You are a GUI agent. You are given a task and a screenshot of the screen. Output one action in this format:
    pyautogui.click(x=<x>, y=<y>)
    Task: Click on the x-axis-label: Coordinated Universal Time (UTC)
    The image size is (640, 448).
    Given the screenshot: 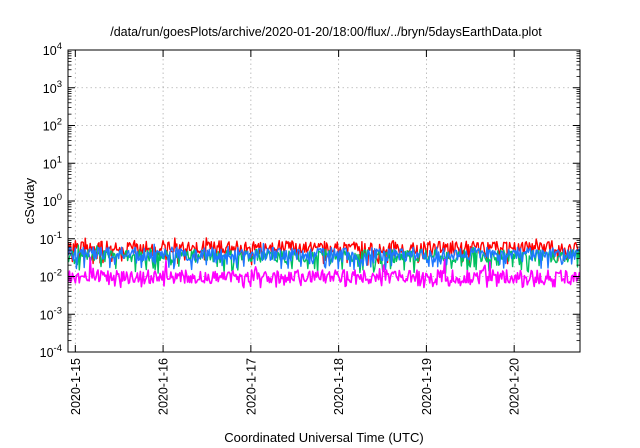 What is the action you would take?
    pyautogui.click(x=323, y=437)
    